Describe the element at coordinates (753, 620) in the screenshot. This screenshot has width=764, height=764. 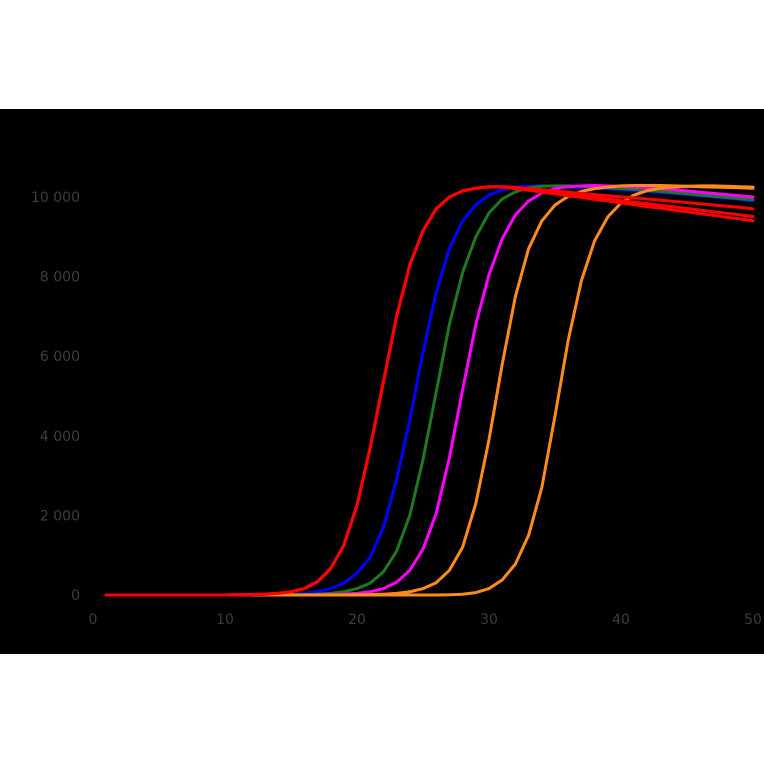
I see `x-tick-label: 50` at that location.